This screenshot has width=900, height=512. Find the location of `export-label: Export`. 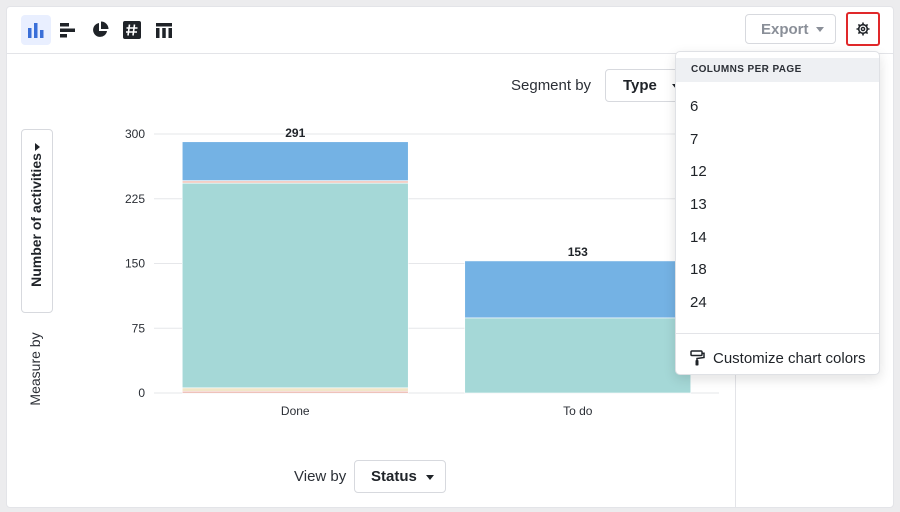

export-label: Export is located at coordinates (785, 29).